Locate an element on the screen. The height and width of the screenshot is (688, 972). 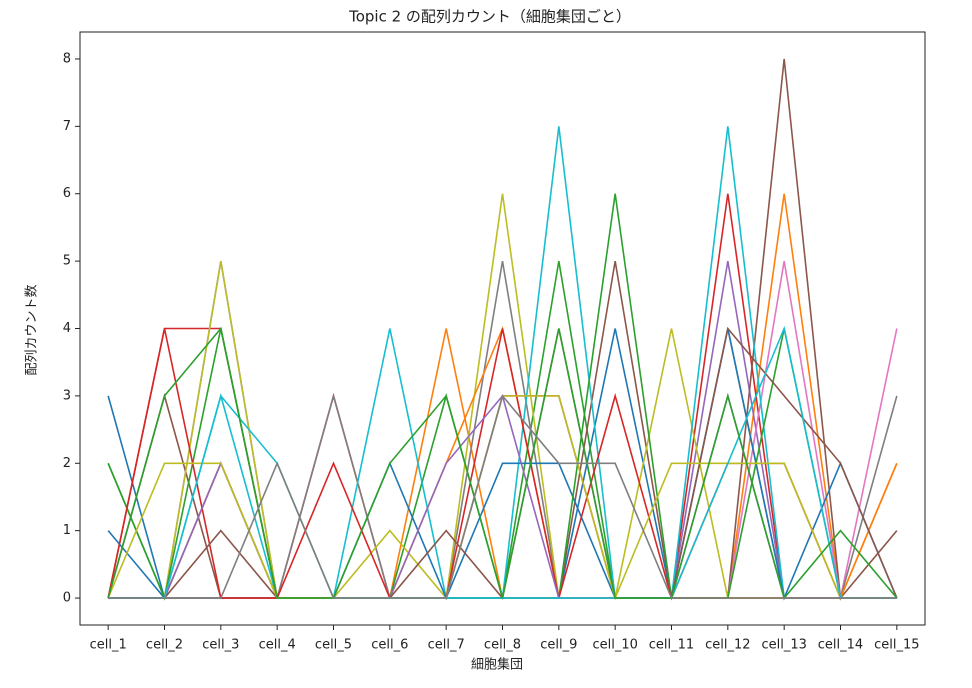
chart-title: Topic 2 の配列カウント（細胞集団ごと） is located at coordinates (489, 17).